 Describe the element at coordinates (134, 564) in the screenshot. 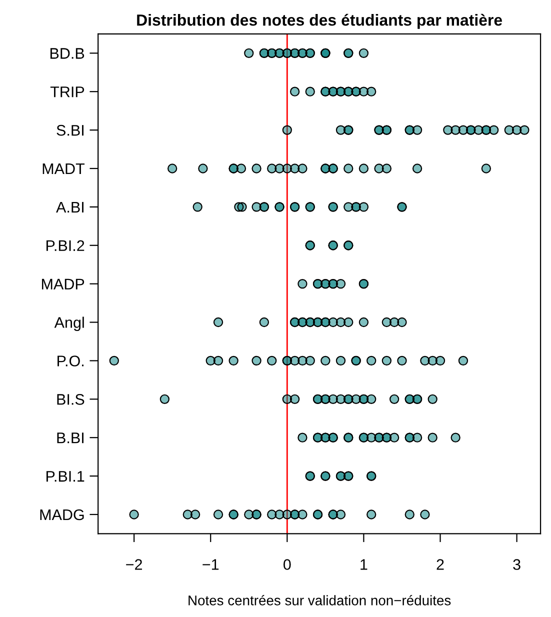

I see `x-tick-label: −2` at that location.